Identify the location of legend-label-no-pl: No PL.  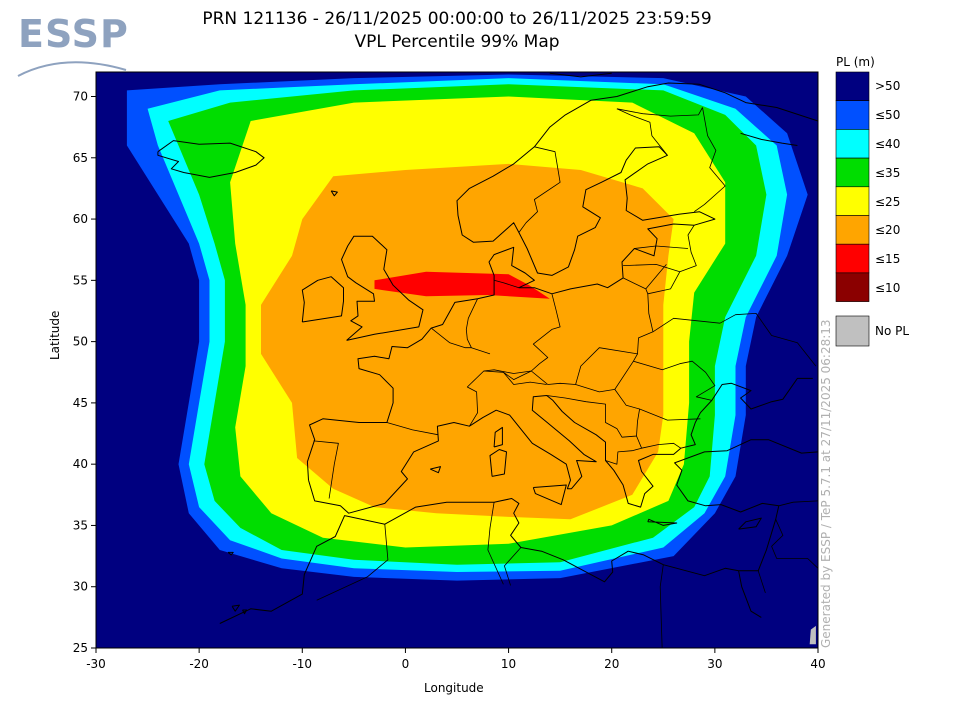
(892, 331).